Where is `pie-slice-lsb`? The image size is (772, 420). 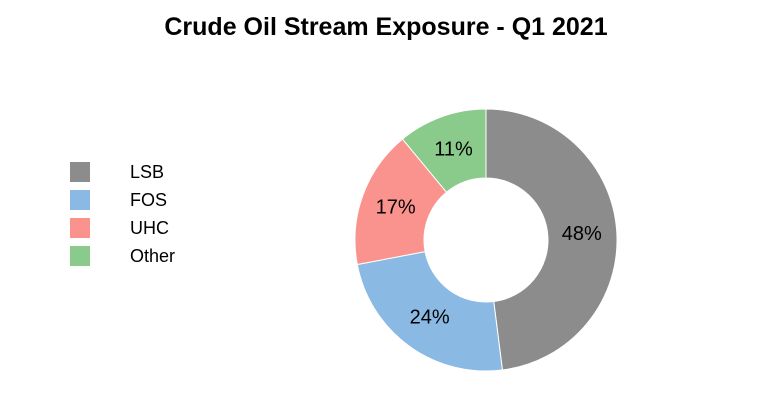
pie-slice-lsb is located at coordinates (551, 239).